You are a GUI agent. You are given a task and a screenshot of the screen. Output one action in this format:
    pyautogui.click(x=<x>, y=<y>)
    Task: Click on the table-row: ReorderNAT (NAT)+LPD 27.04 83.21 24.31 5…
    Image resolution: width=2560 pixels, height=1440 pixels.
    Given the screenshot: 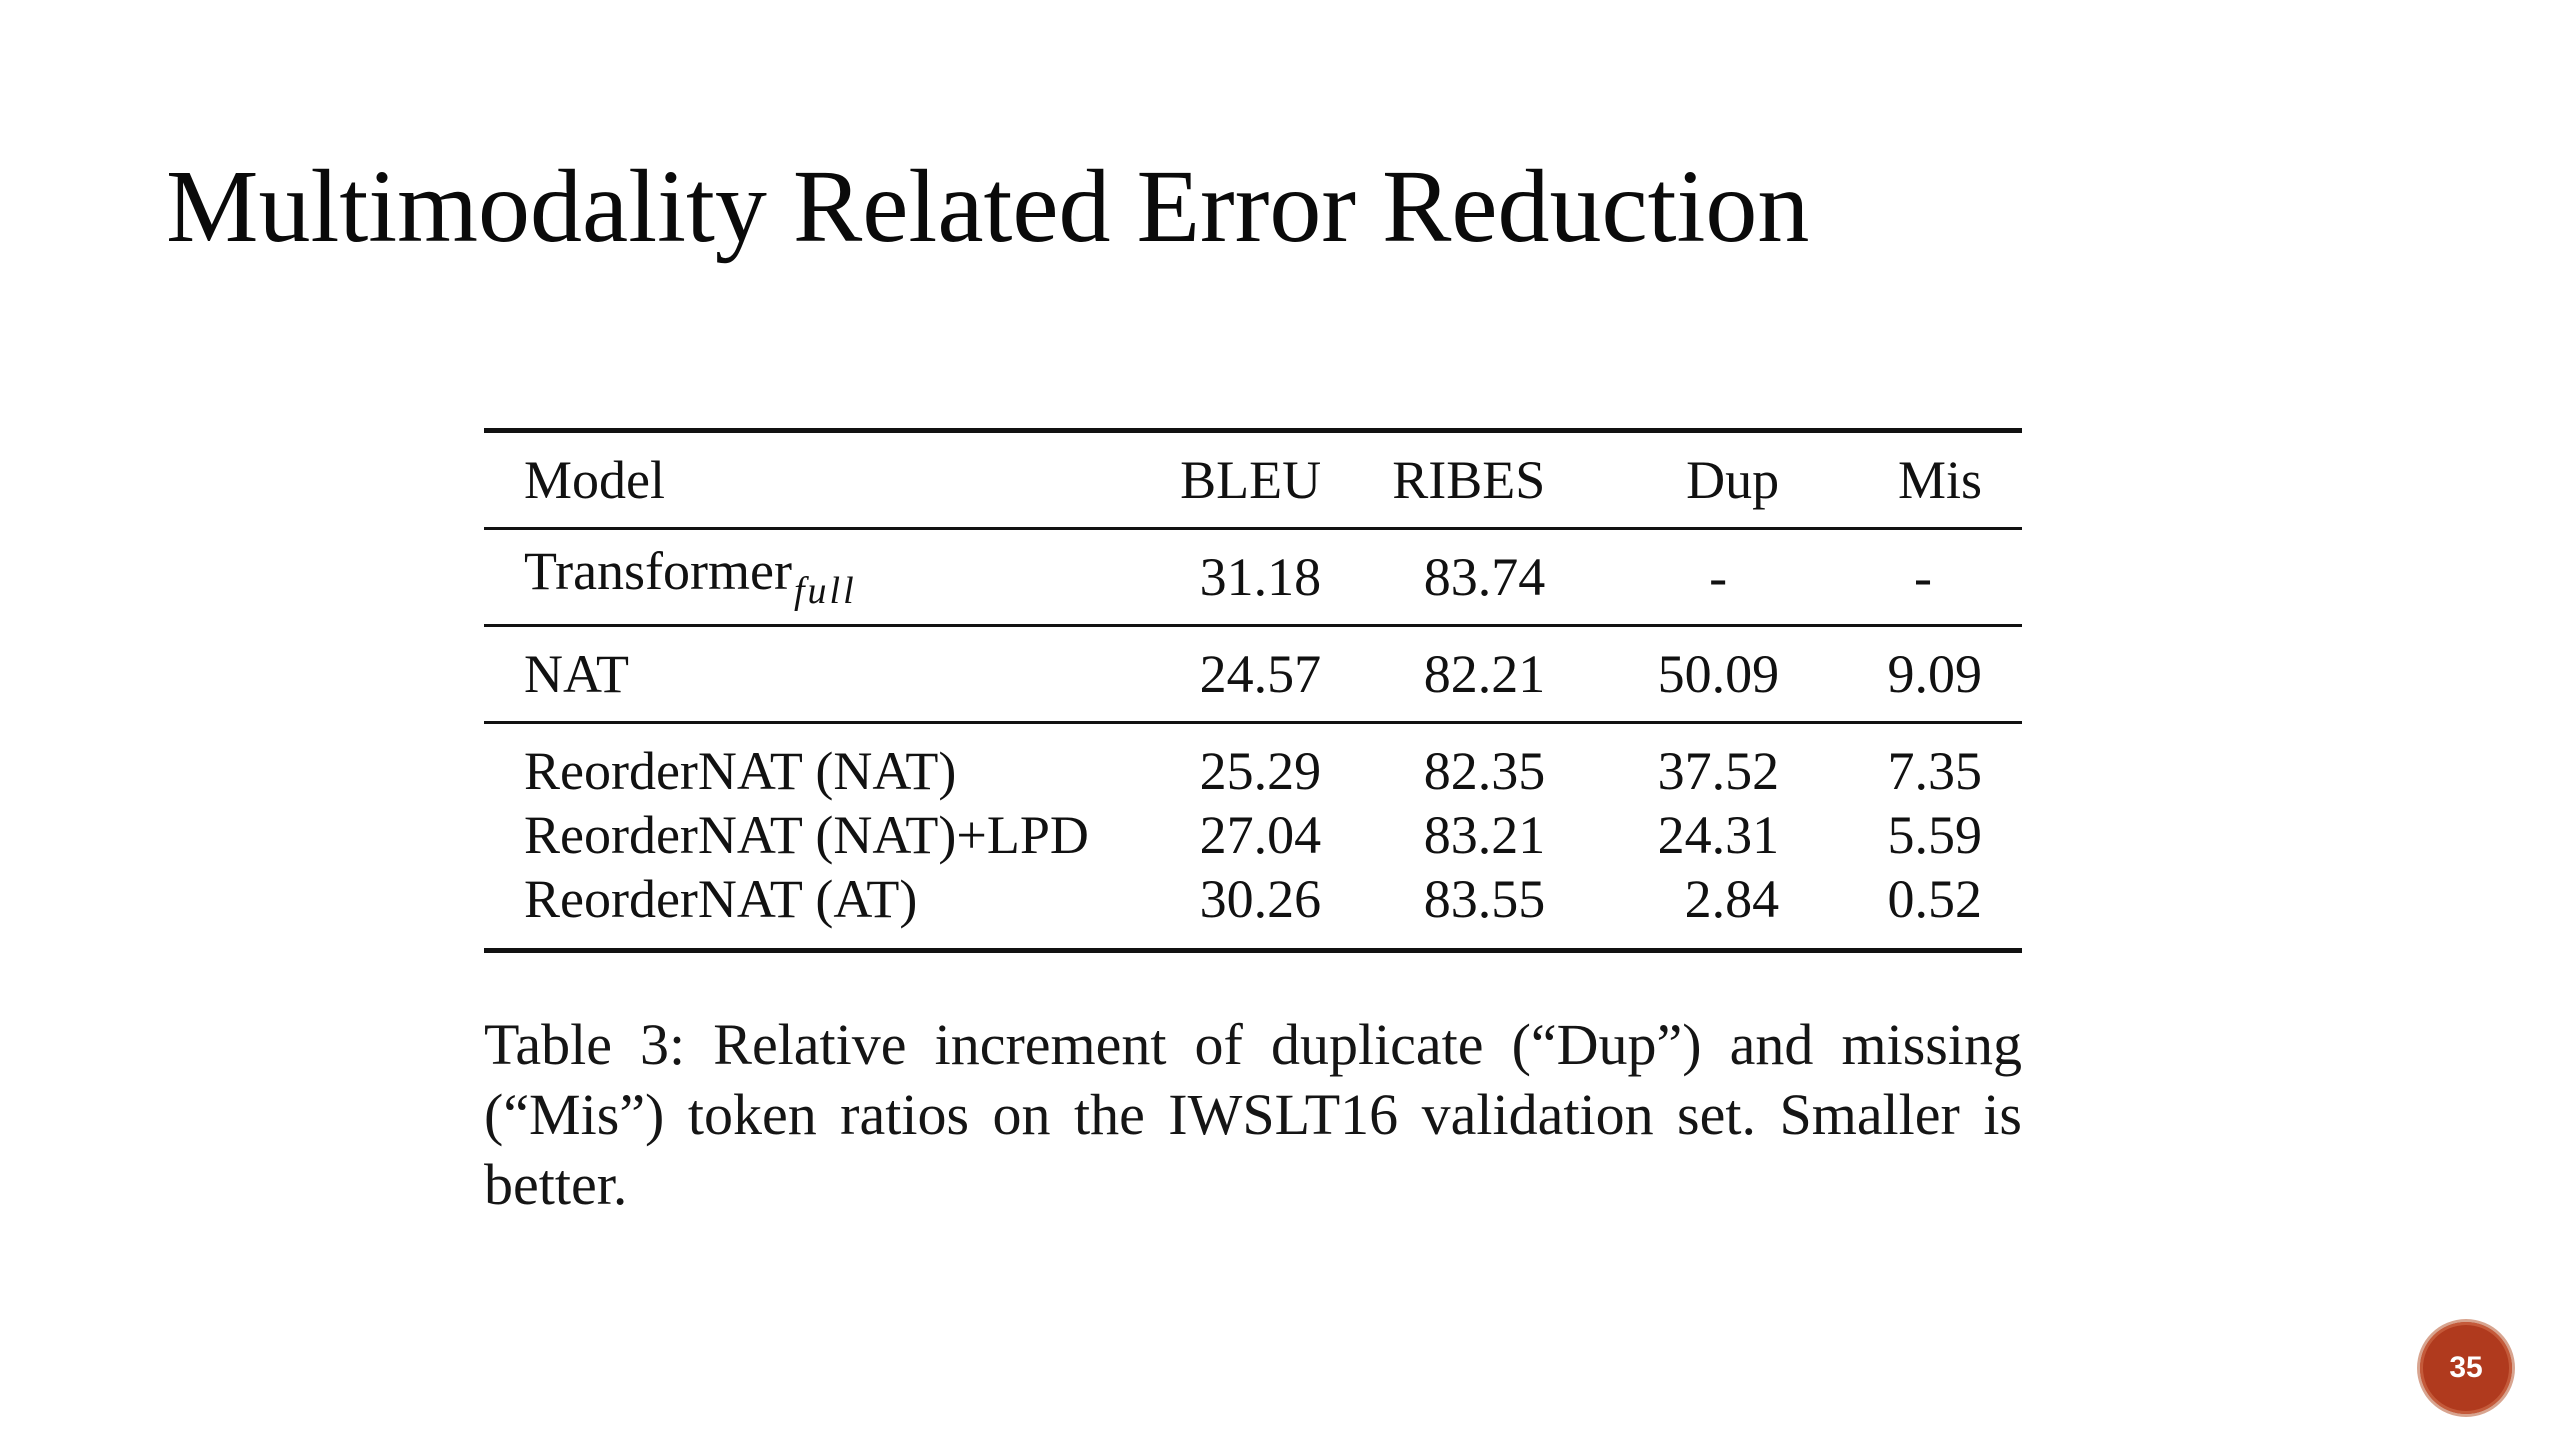 What is the action you would take?
    pyautogui.click(x=1253, y=835)
    